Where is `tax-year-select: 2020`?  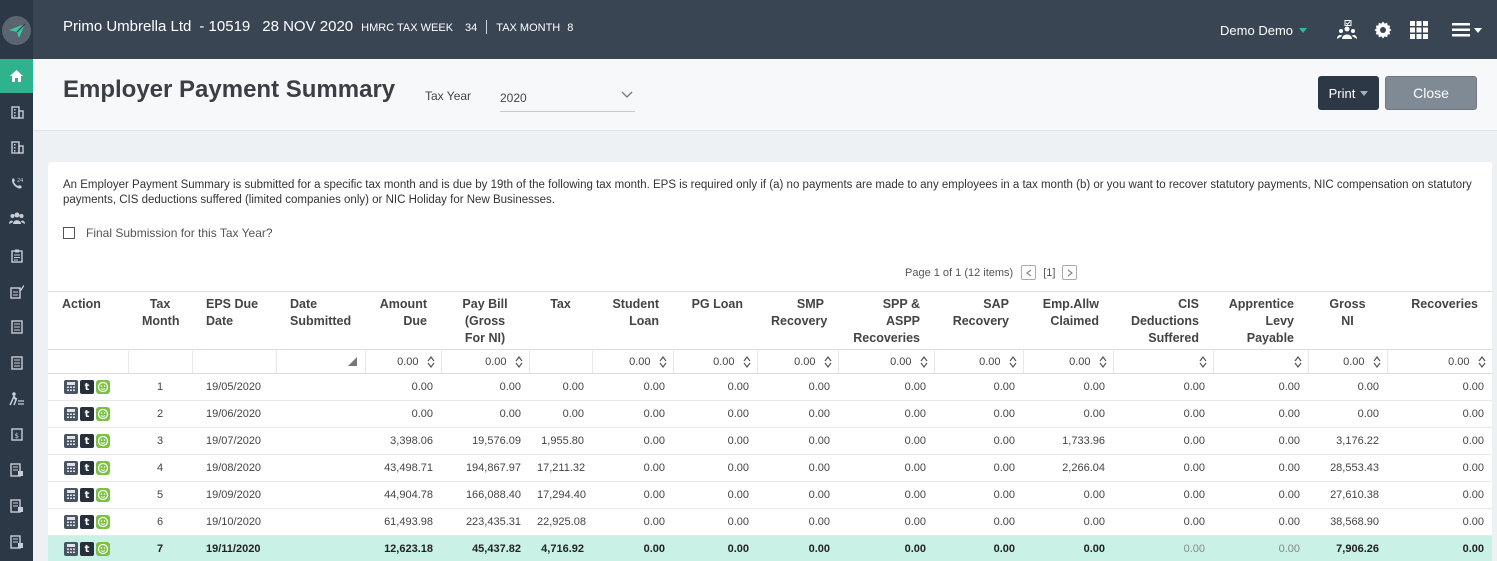 tax-year-select: 2020 is located at coordinates (567, 99).